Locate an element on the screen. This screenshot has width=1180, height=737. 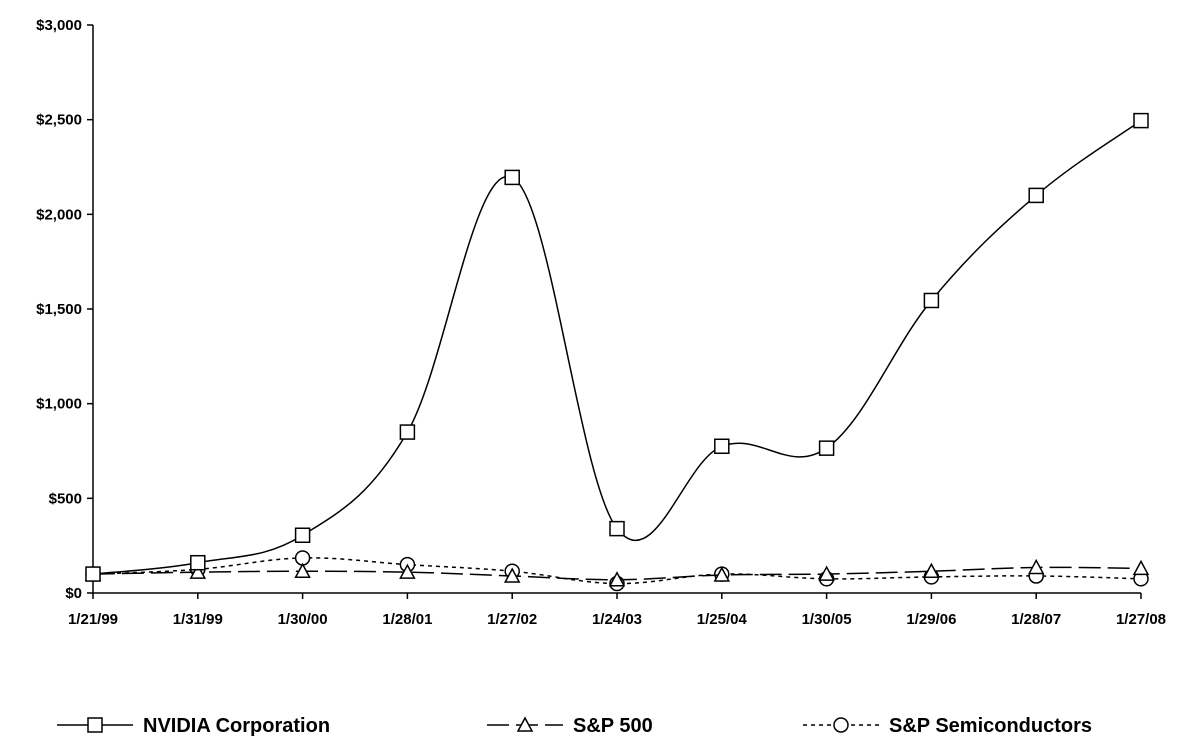
series-line is located at coordinates (617, 571).